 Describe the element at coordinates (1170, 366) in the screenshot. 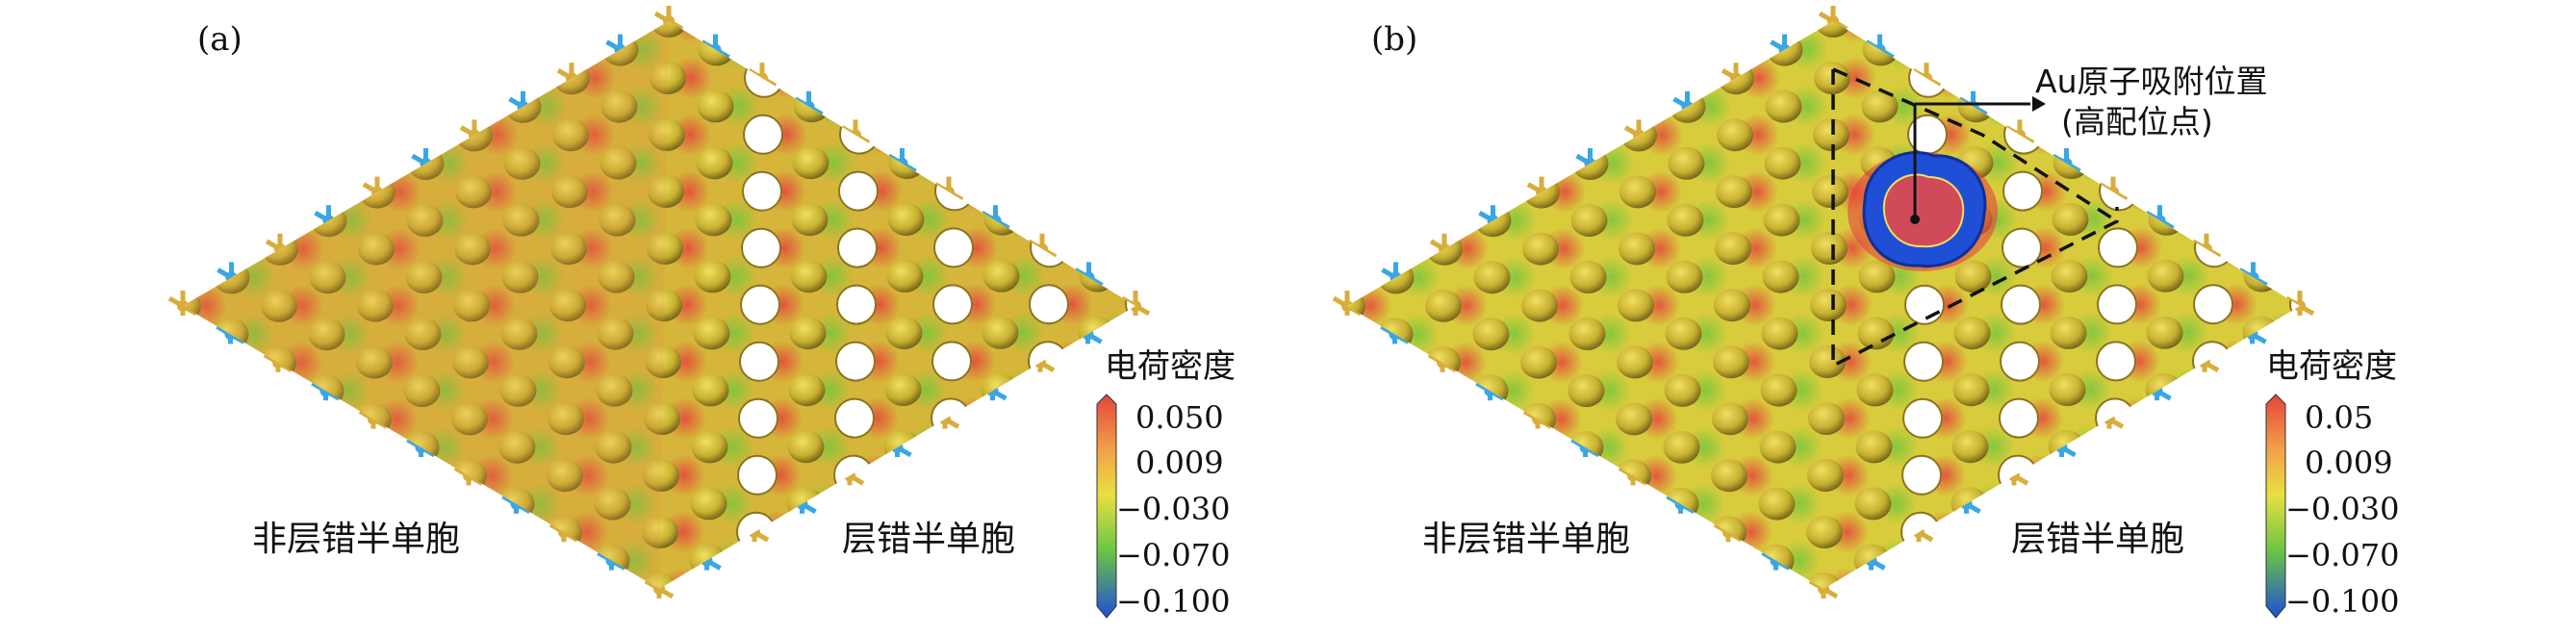

I see `panel-a-colorbar-title: 电荷密度` at that location.